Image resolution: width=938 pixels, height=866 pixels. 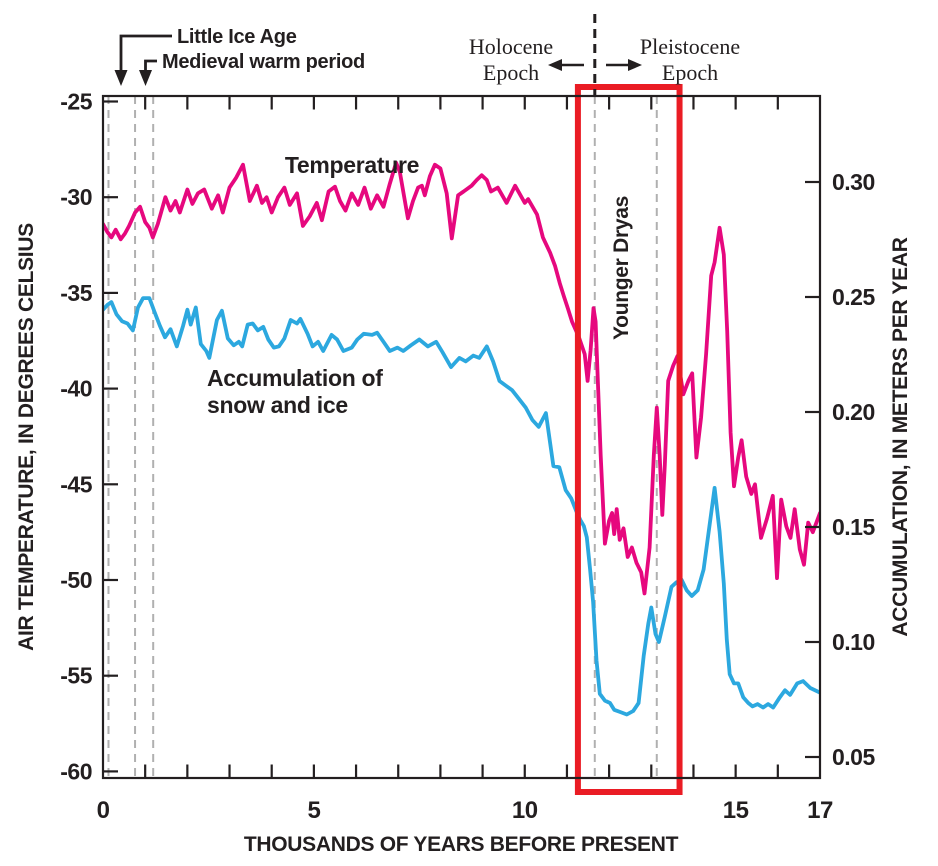 What do you see at coordinates (76, 580) in the screenshot?
I see `y-left-tick-label: -50` at bounding box center [76, 580].